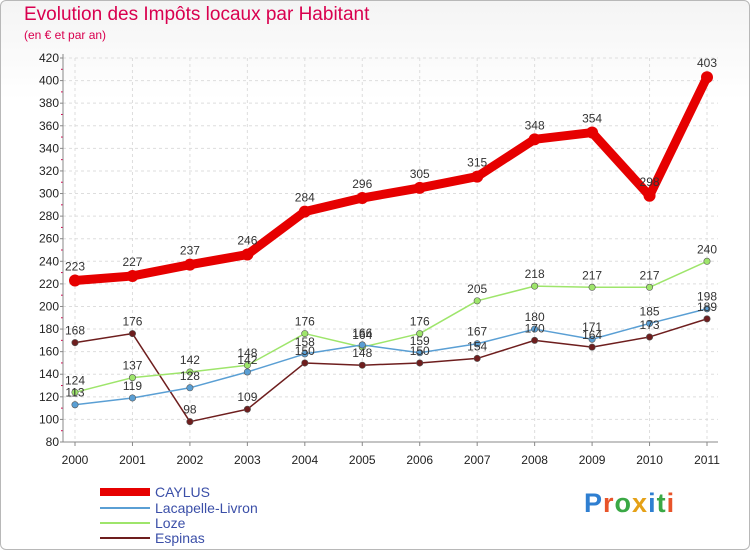 Image resolution: width=750 pixels, height=550 pixels. Describe the element at coordinates (49, 419) in the screenshot. I see `y-tick-label: 100` at that location.